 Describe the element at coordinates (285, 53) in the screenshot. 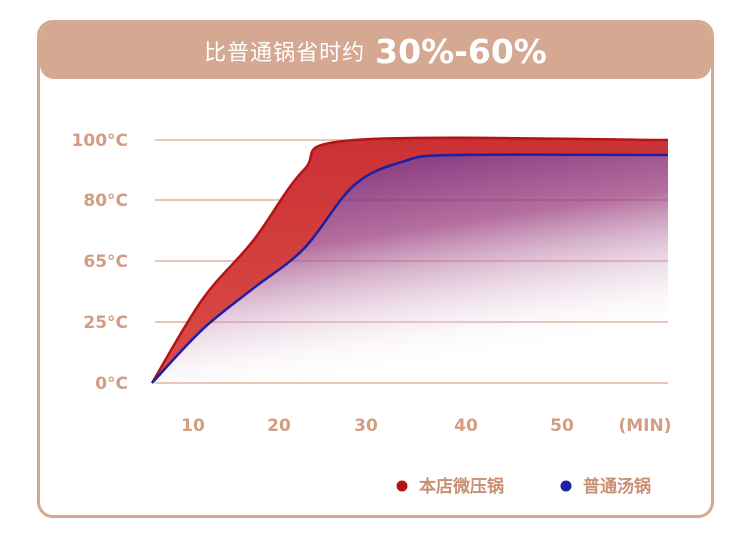

I see `banner-text: 比普通锅省时约` at that location.